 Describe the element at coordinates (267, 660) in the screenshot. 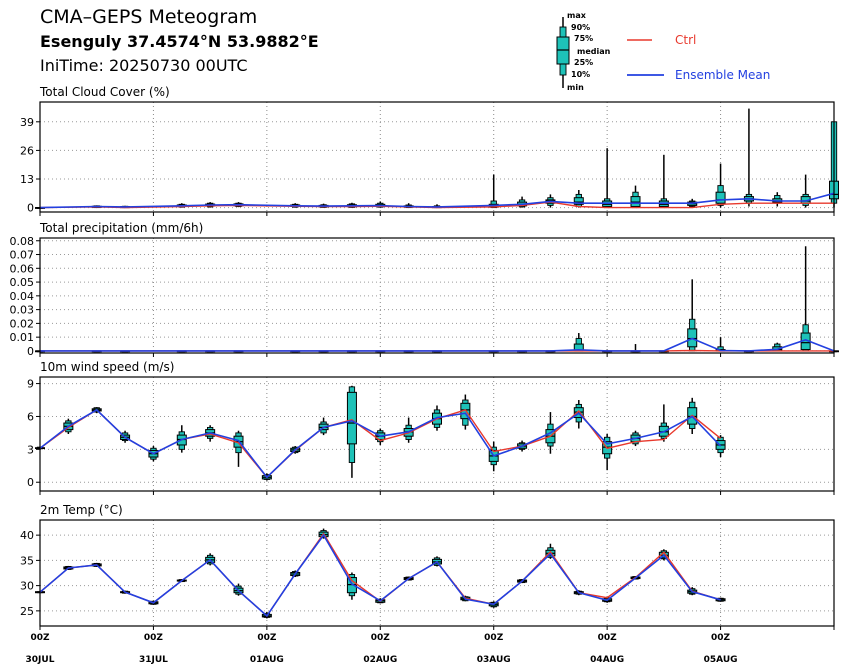

I see `x-tick-date: 01AUG` at that location.